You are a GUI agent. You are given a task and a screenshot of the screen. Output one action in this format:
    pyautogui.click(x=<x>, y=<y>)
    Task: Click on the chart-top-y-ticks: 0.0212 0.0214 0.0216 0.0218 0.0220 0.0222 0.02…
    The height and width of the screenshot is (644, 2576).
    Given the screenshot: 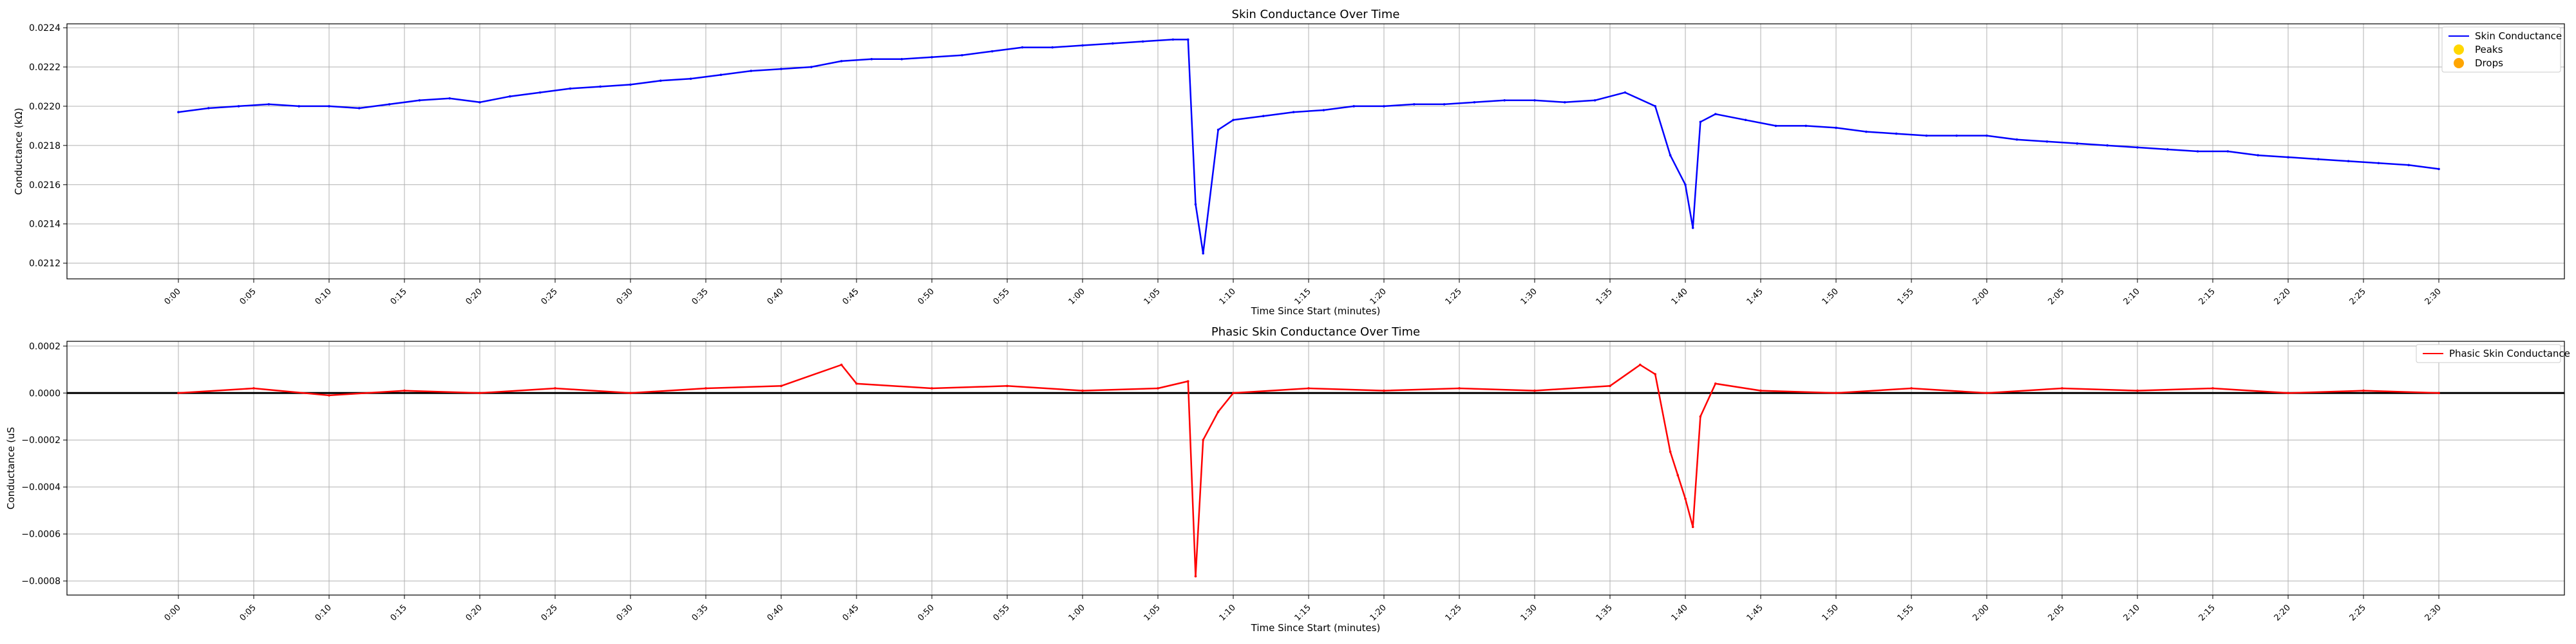 What is the action you would take?
    pyautogui.click(x=48, y=146)
    